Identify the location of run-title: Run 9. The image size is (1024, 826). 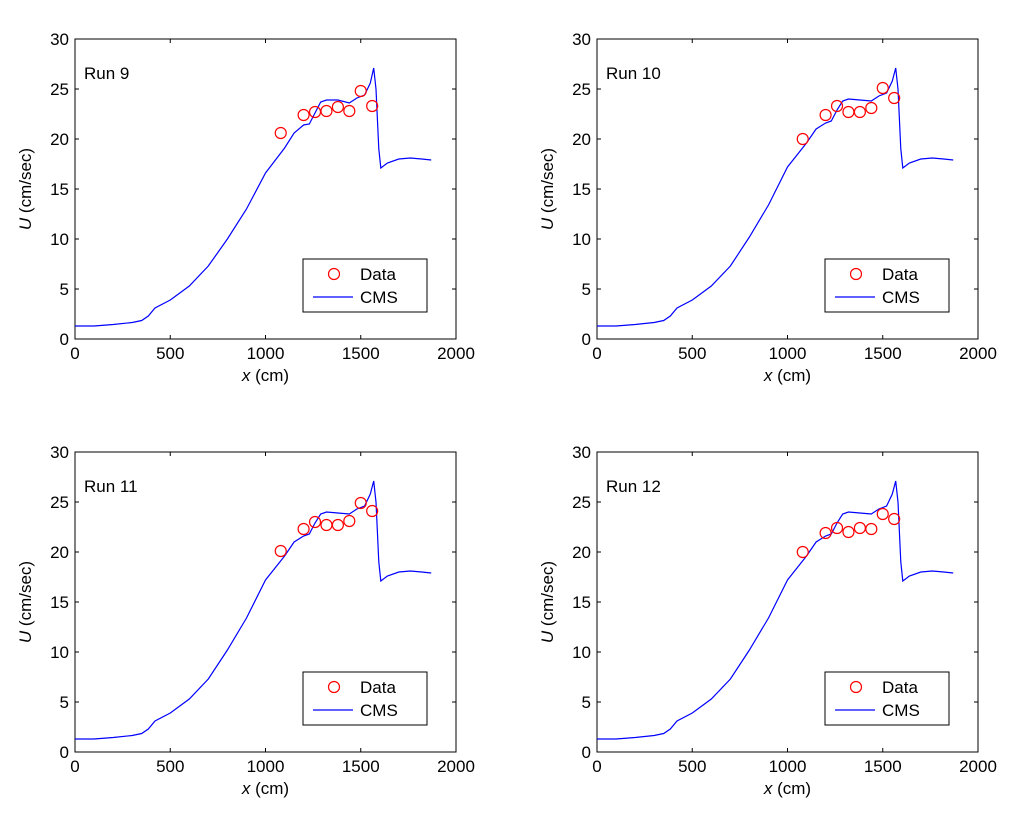
(106, 73).